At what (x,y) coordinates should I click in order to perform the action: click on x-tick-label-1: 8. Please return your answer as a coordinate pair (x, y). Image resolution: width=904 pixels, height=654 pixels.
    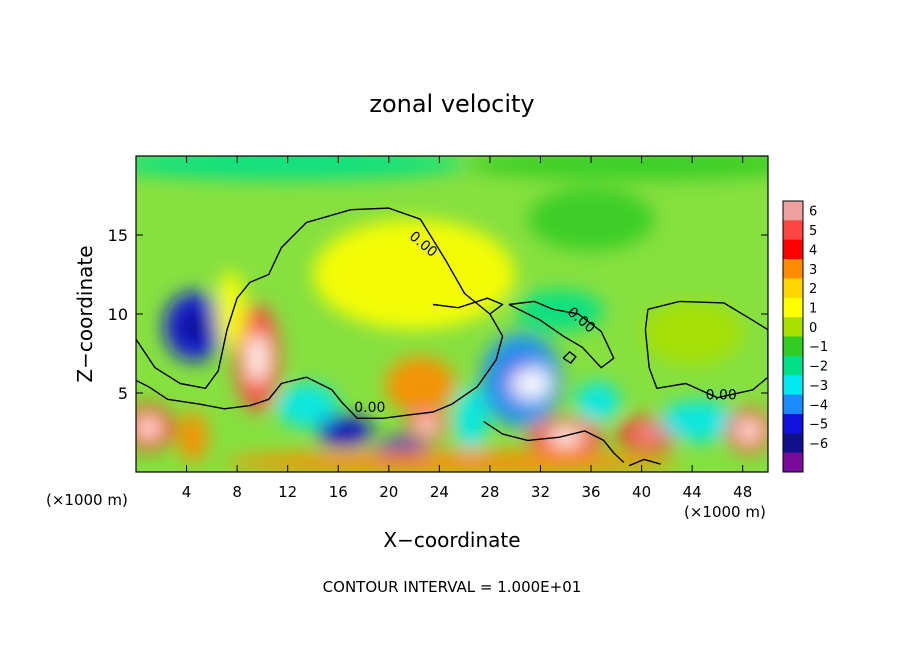
    Looking at the image, I should click on (237, 492).